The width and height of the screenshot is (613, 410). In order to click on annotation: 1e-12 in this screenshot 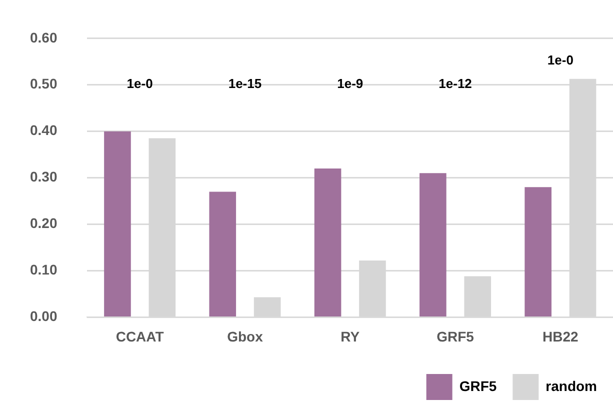, I will do `click(455, 83)`.